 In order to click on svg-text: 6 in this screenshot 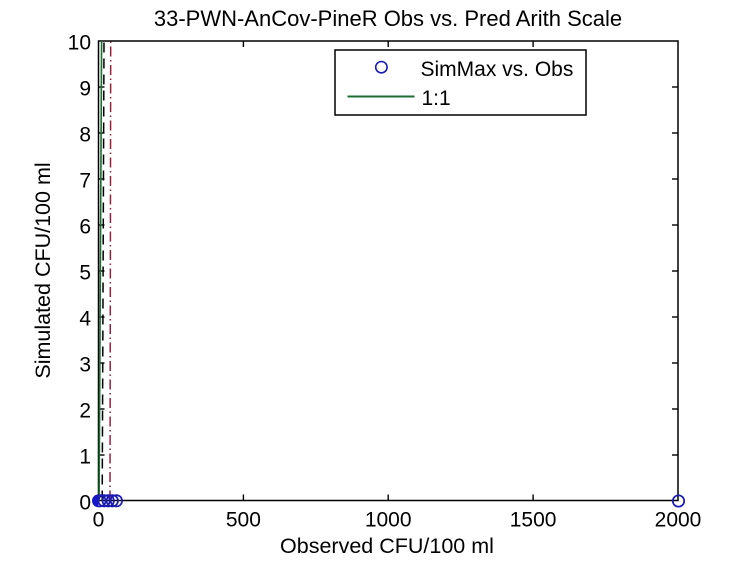, I will do `click(85, 227)`.